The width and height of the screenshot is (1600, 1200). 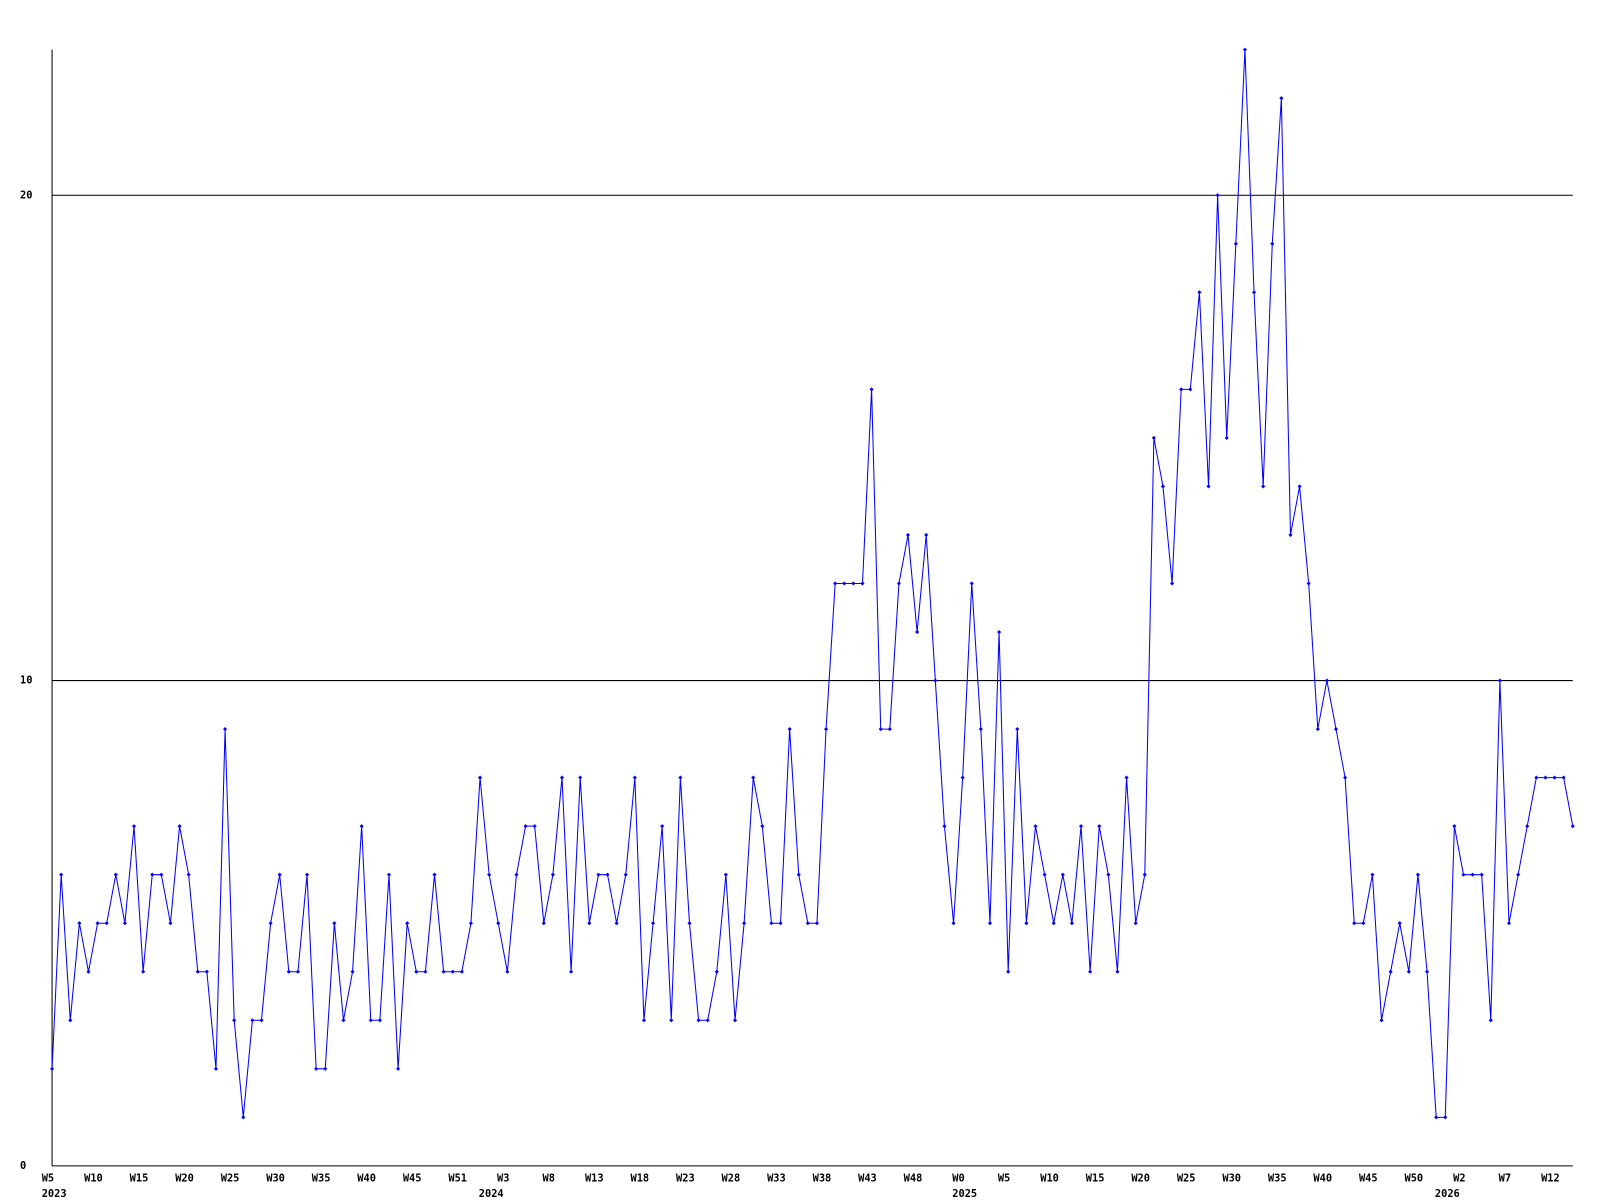 I want to click on x-tick-label: W28, so click(x=731, y=1178).